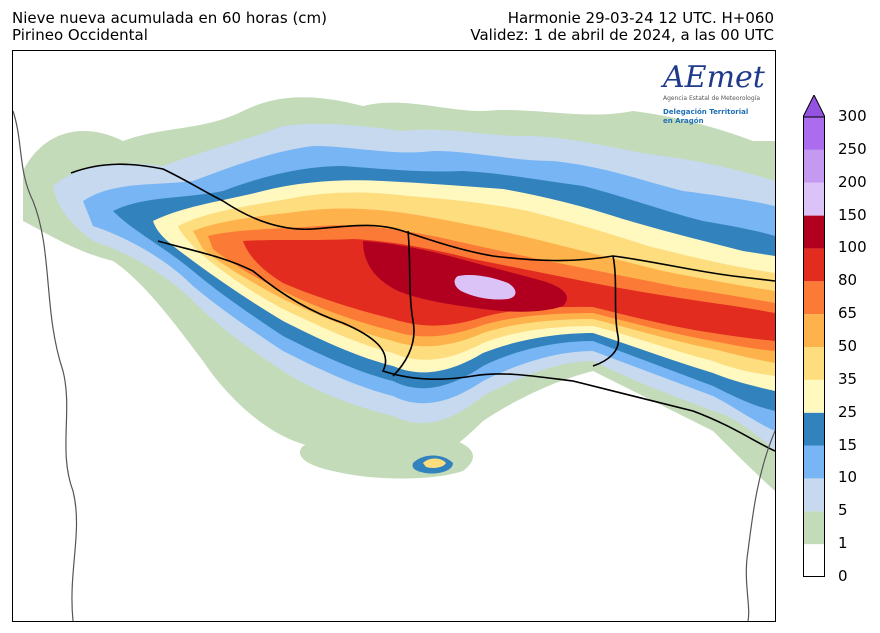  I want to click on colorbar-tick-label: 300, so click(852, 116).